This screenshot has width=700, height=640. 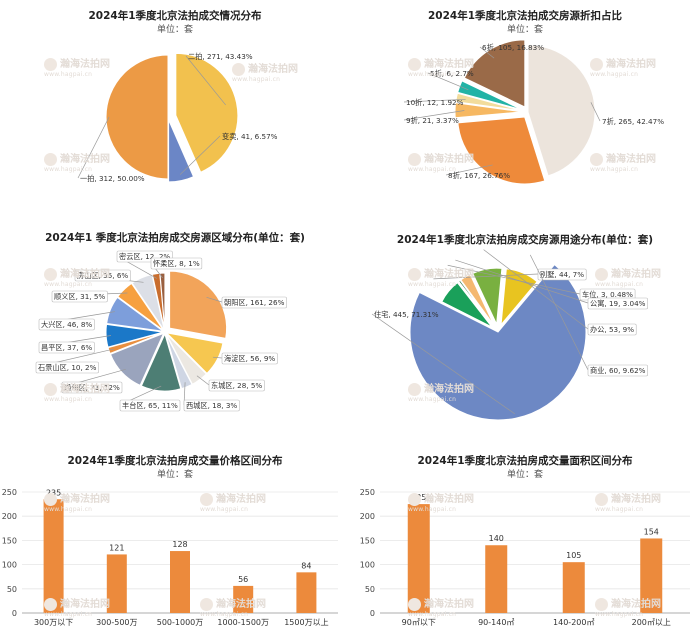 What do you see at coordinates (144, 256) in the screenshot?
I see `slice-label: 密云区, 12, 2%` at bounding box center [144, 256].